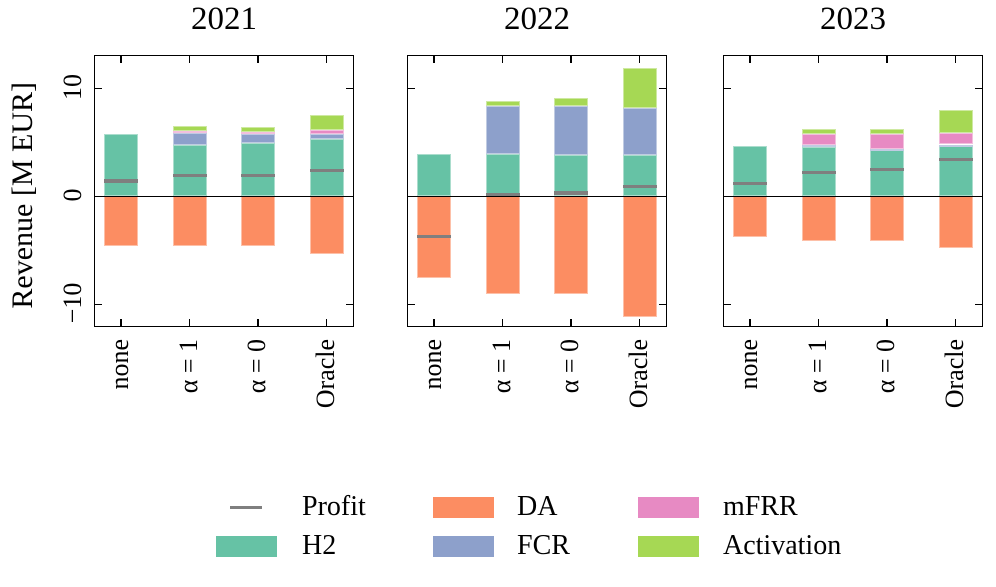 The height and width of the screenshot is (587, 996). I want to click on zero-line, so click(537, 196).